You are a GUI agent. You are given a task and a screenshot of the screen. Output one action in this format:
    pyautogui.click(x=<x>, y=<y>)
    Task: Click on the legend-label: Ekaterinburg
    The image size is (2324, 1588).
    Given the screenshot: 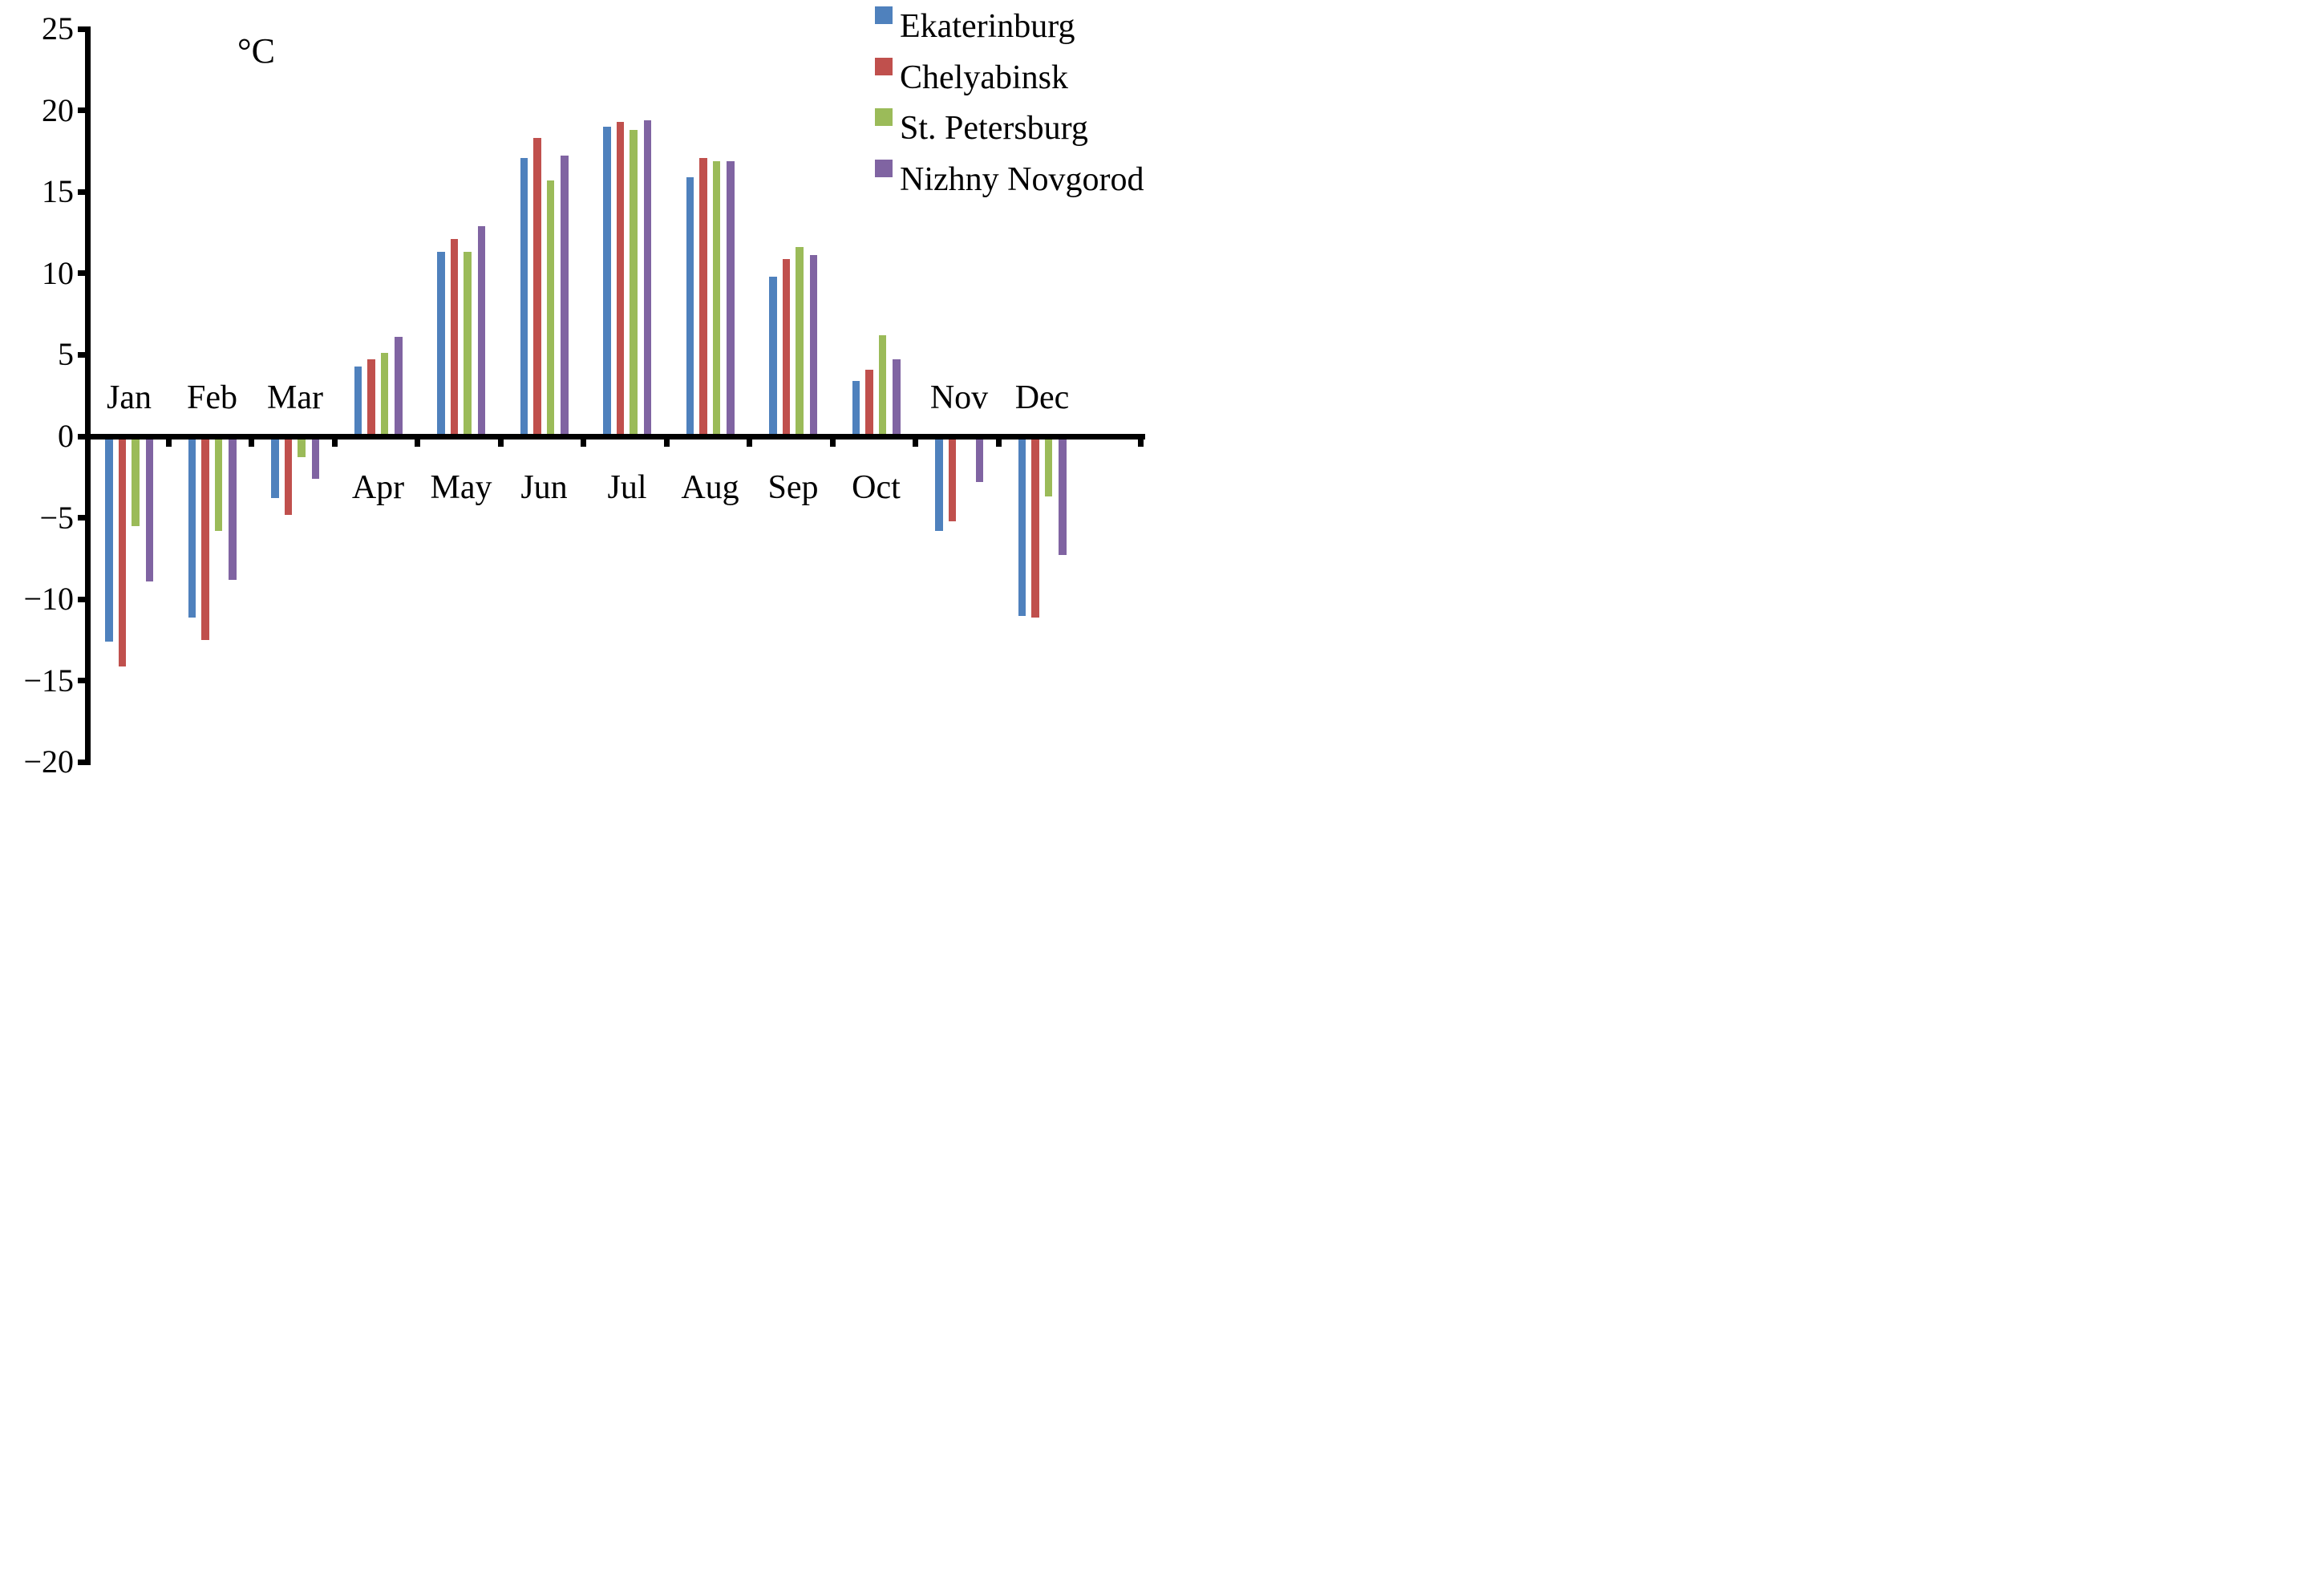 What is the action you would take?
    pyautogui.click(x=988, y=26)
    